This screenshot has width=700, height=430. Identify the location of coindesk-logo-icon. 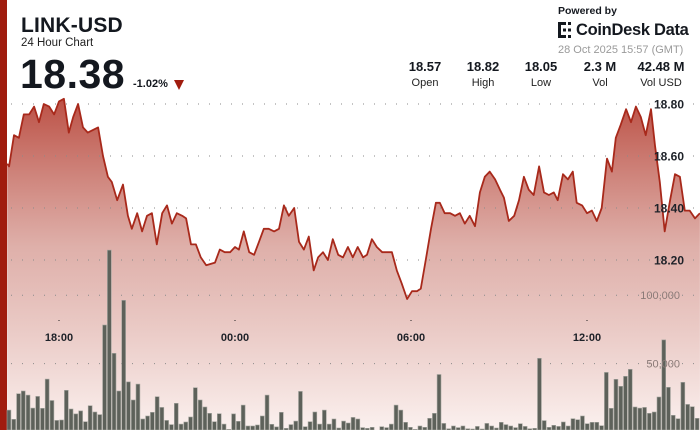
(564, 30).